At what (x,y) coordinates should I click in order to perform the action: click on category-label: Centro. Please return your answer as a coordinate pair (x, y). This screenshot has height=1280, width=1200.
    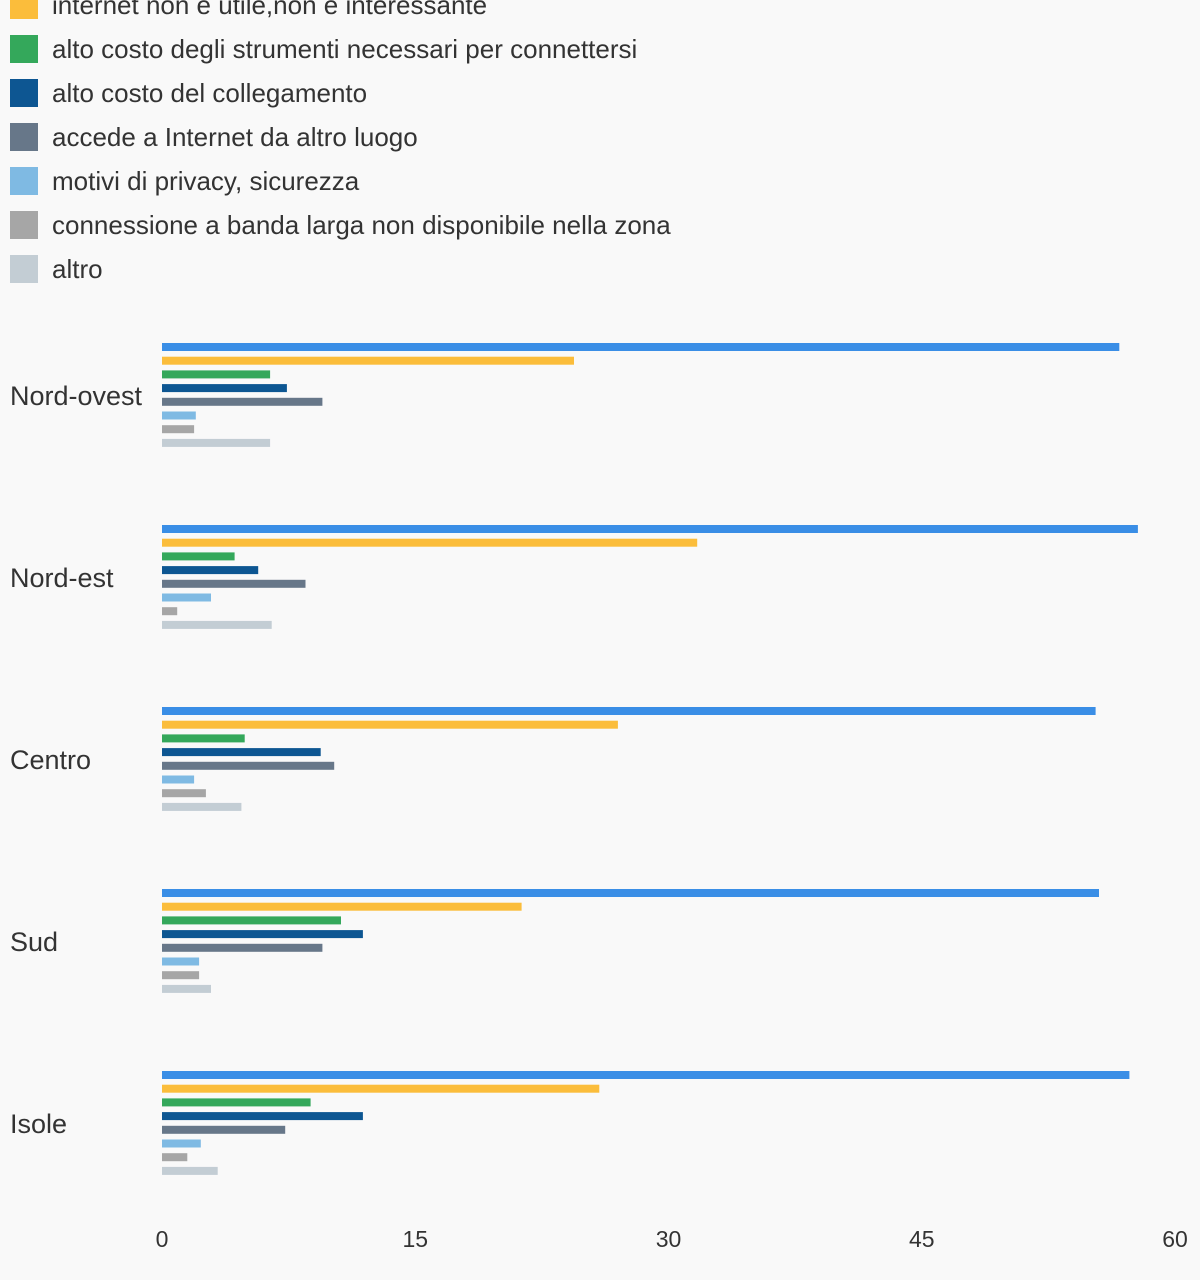
    Looking at the image, I should click on (50, 760).